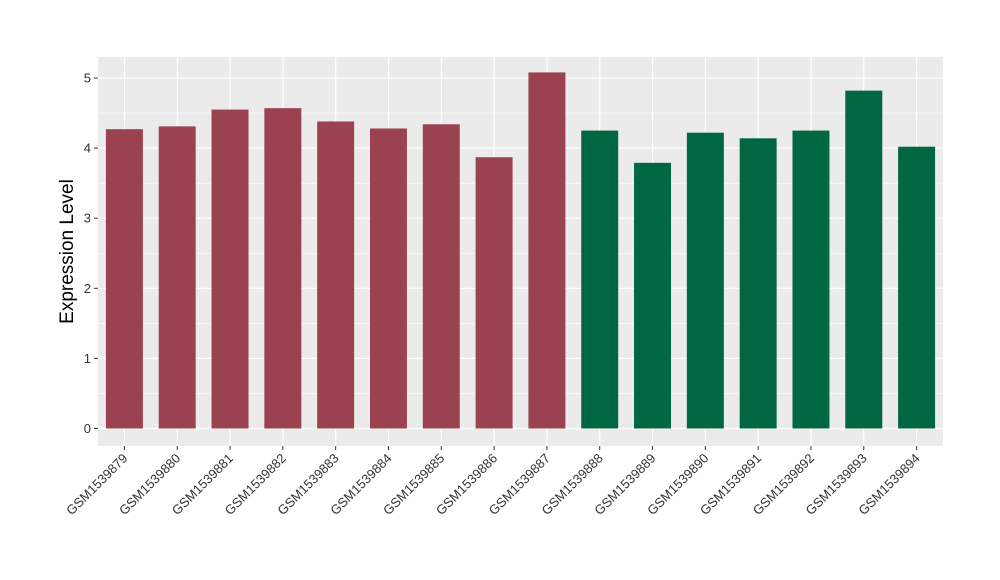 This screenshot has width=1000, height=580. Describe the element at coordinates (91, 253) in the screenshot. I see `y-axis: 0 1 2 3 4 5` at that location.